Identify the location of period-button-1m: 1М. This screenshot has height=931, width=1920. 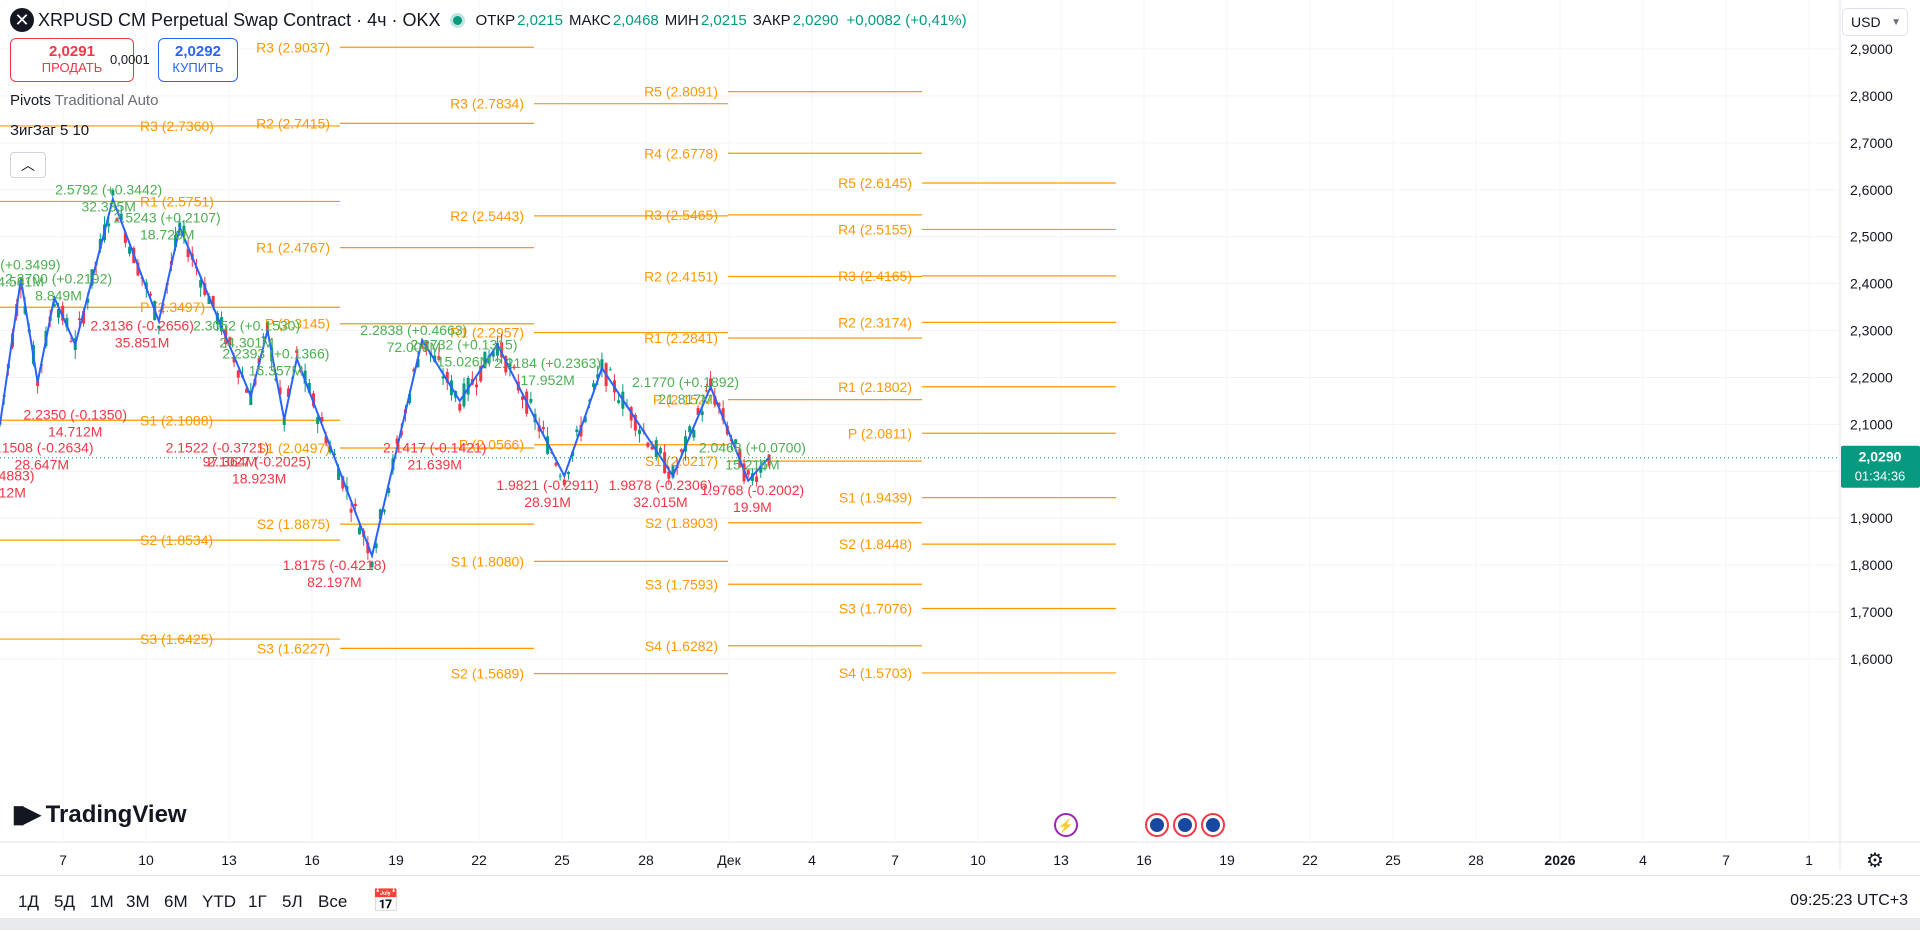
(102, 901).